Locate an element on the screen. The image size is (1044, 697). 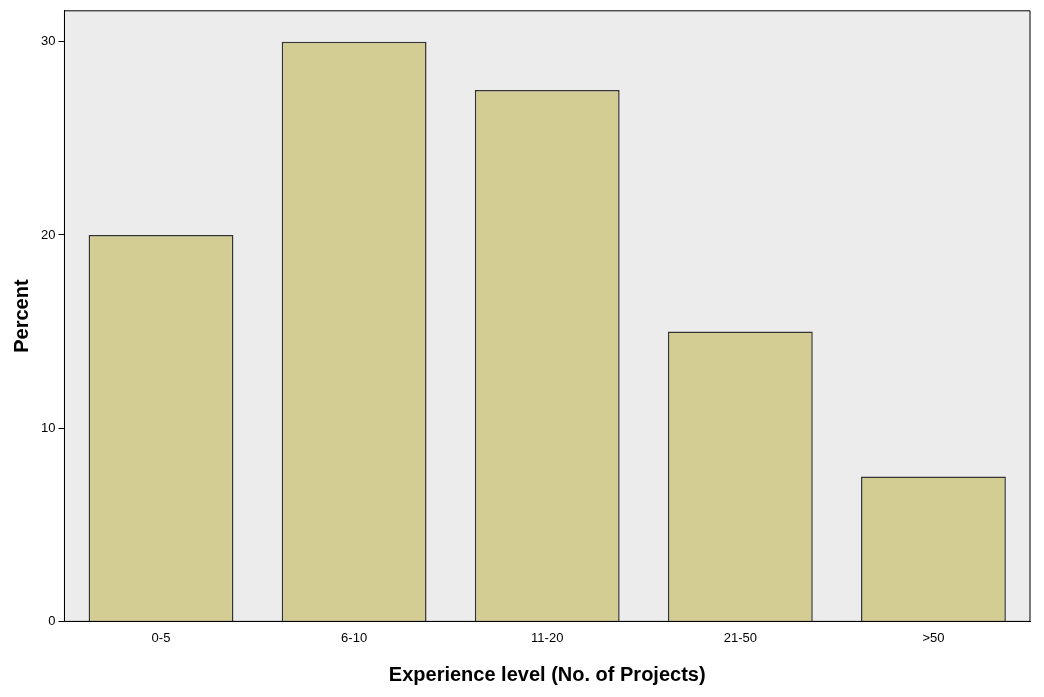
x-tick-label: >50 is located at coordinates (933, 637).